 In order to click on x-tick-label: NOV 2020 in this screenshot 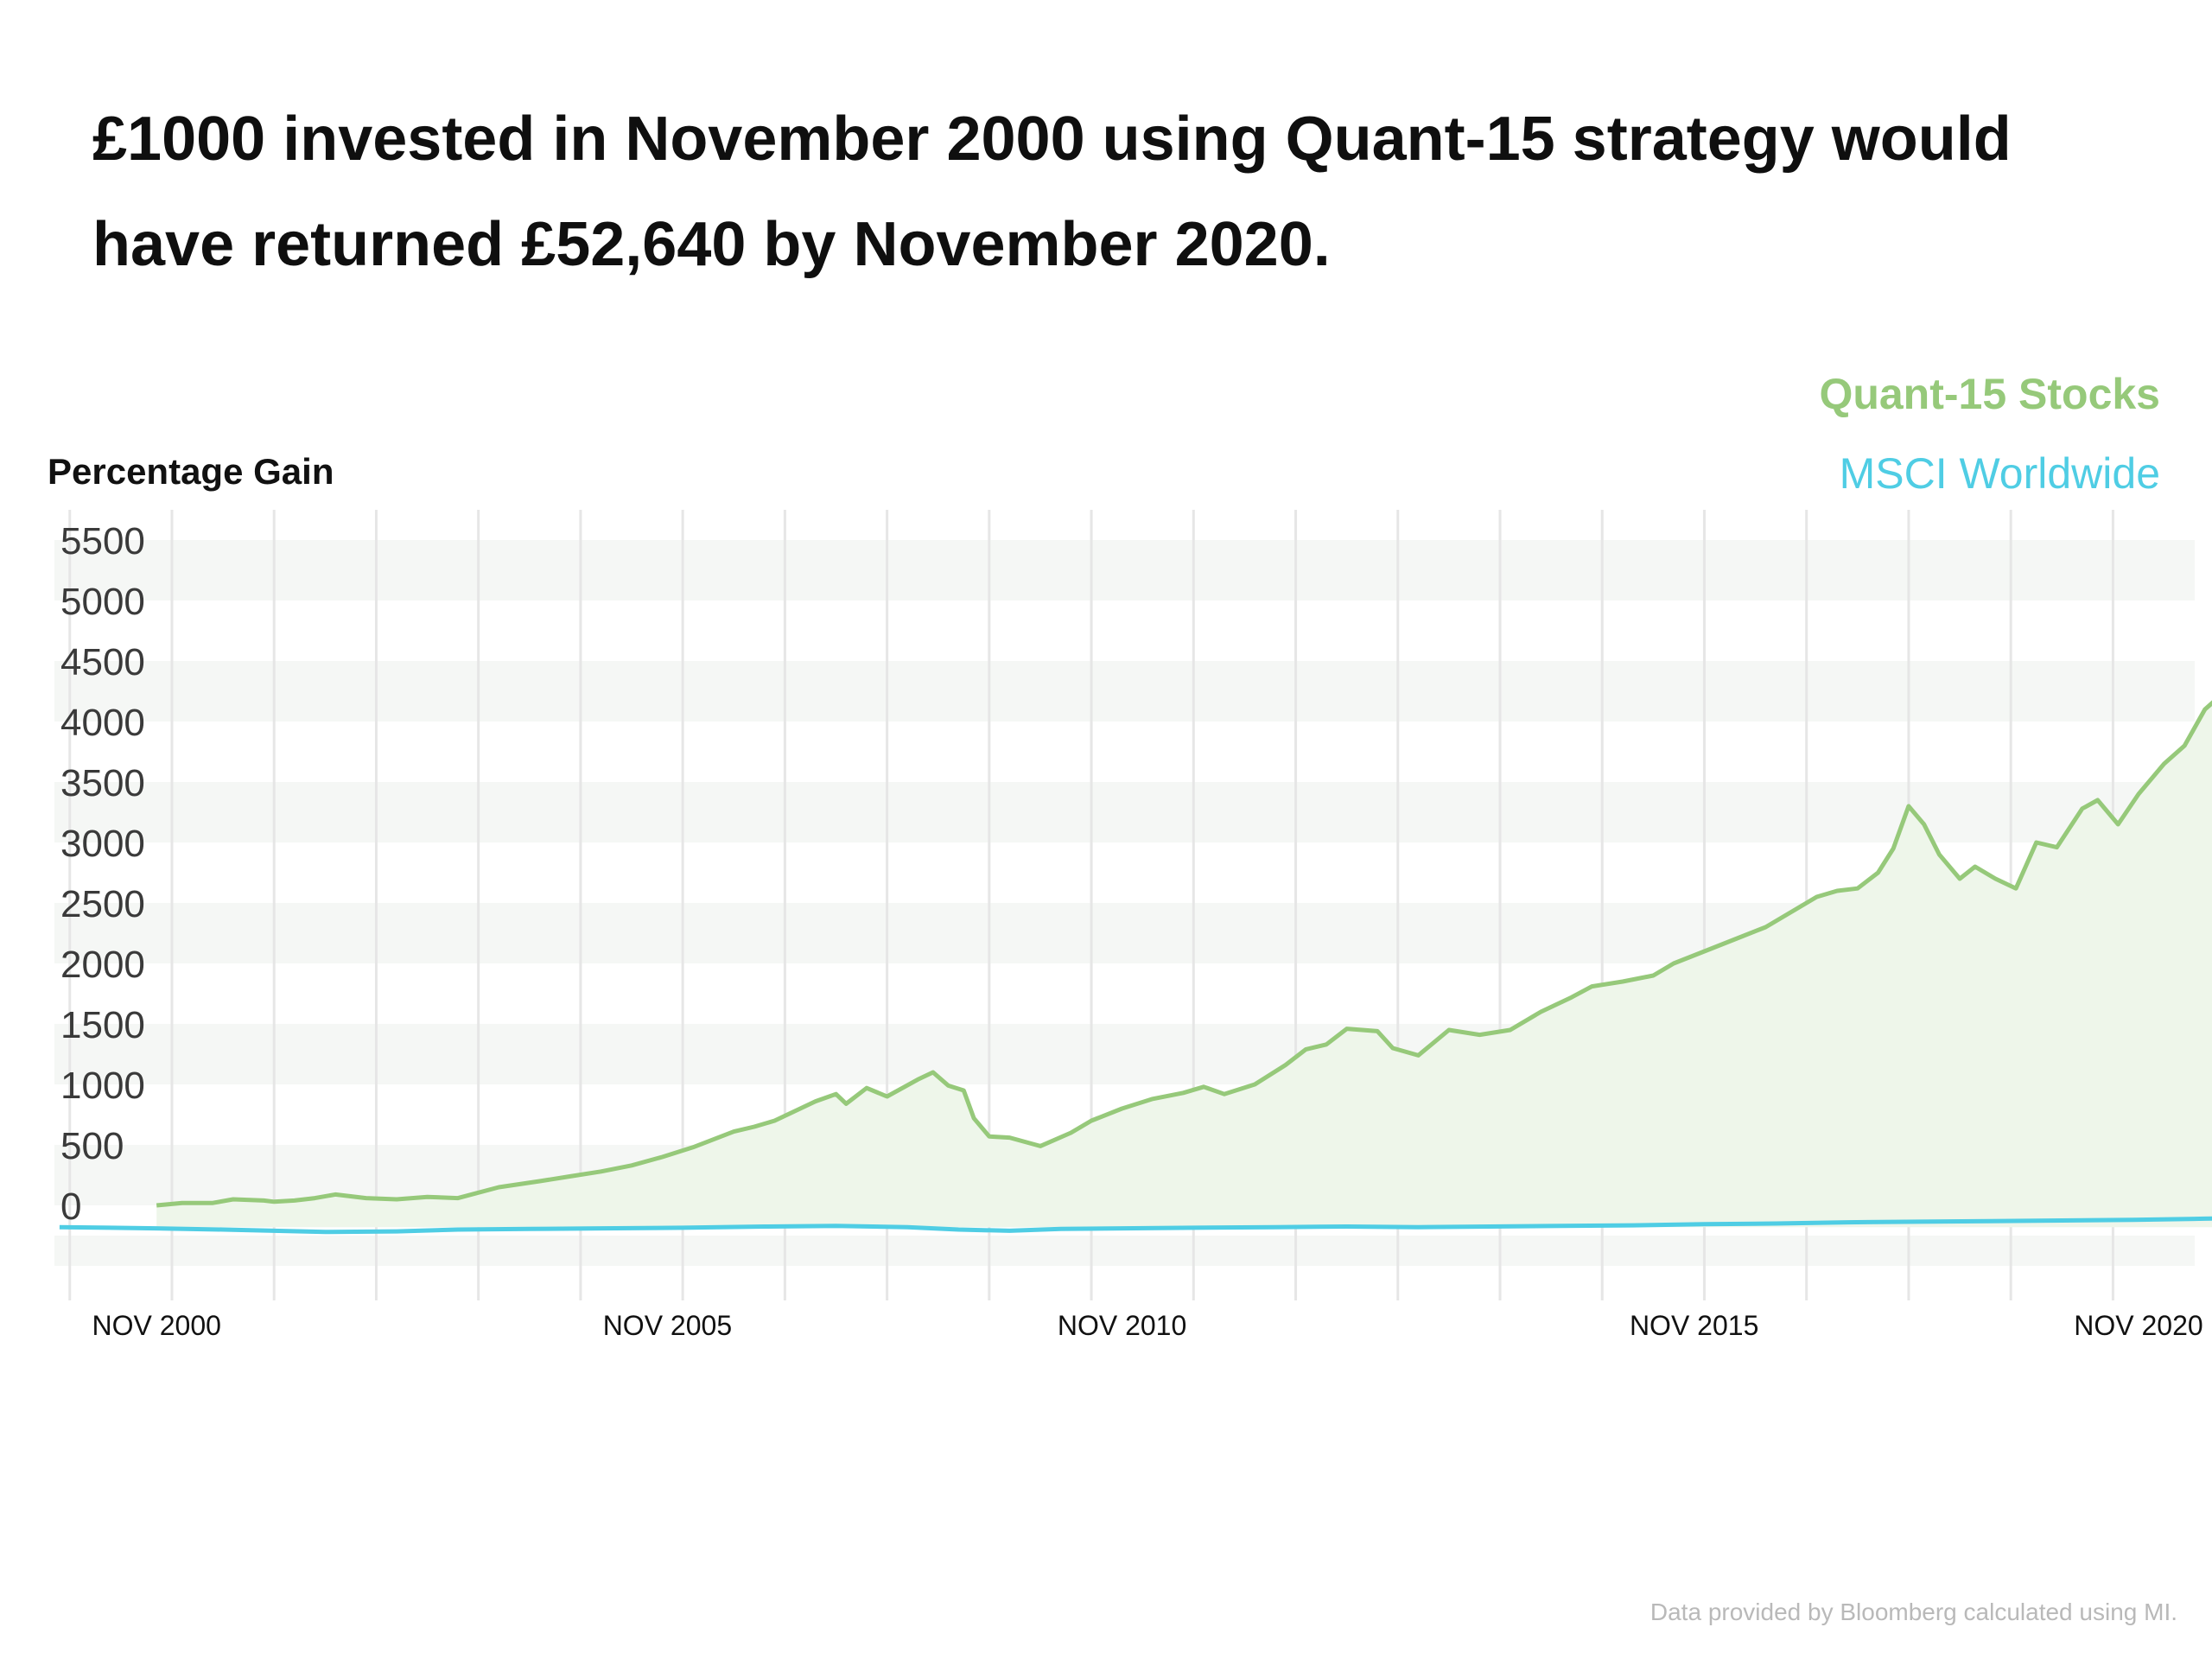, I will do `click(2138, 1325)`.